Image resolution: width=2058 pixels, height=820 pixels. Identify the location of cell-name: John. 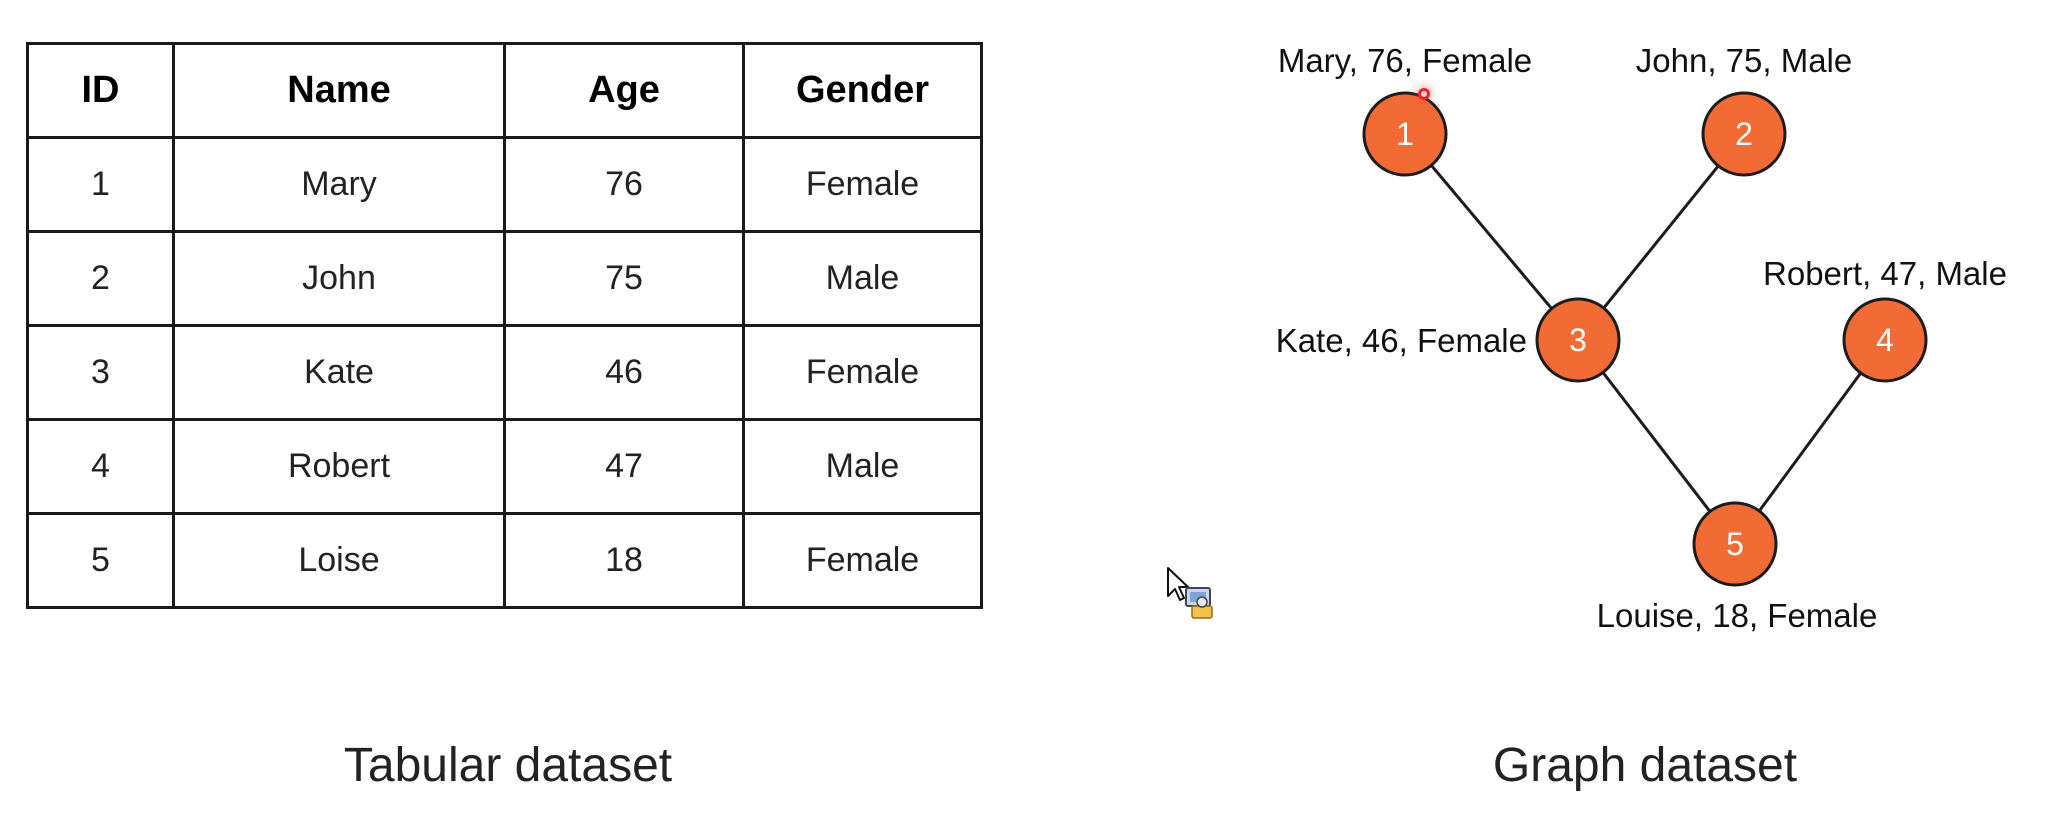
(339, 278).